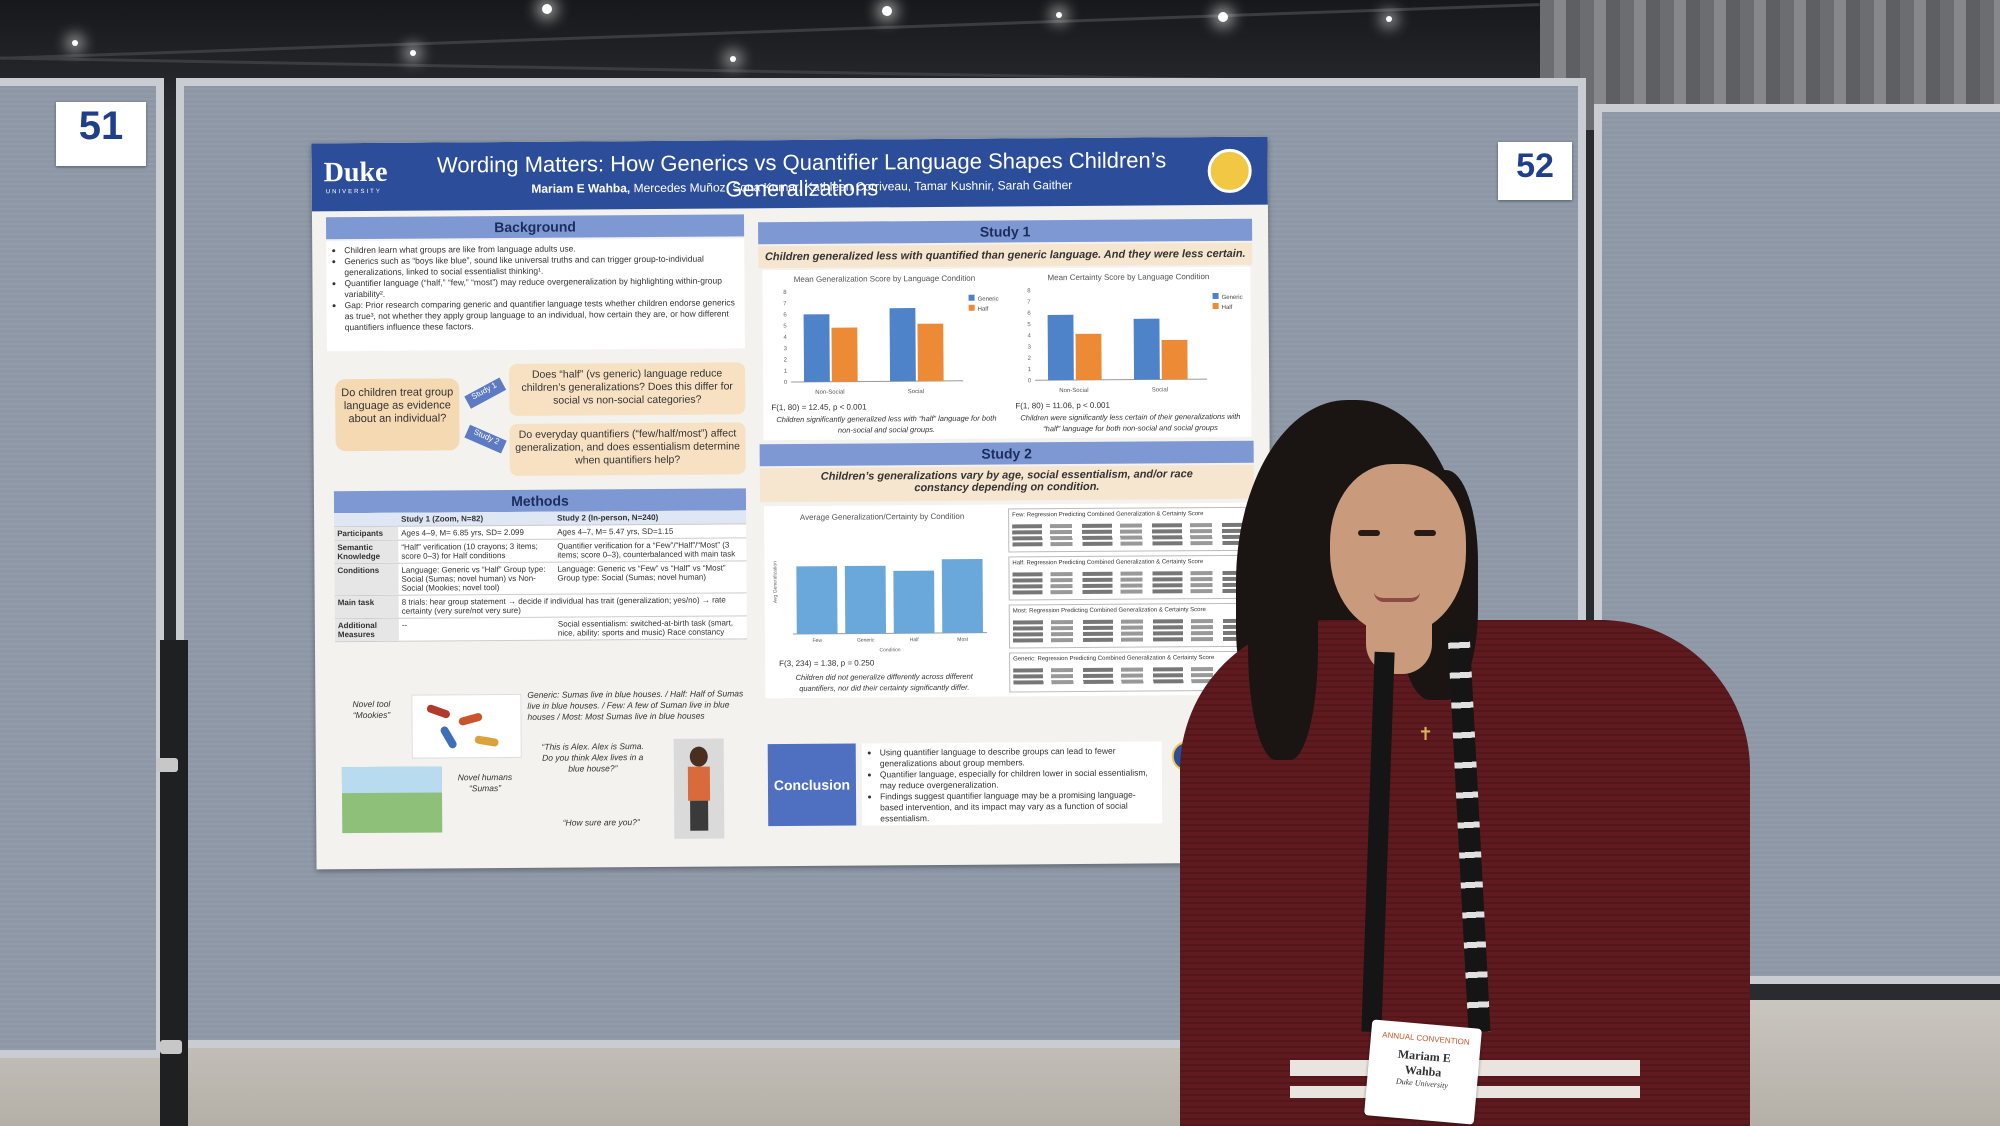  I want to click on booth-number-52: 52, so click(1535, 166).